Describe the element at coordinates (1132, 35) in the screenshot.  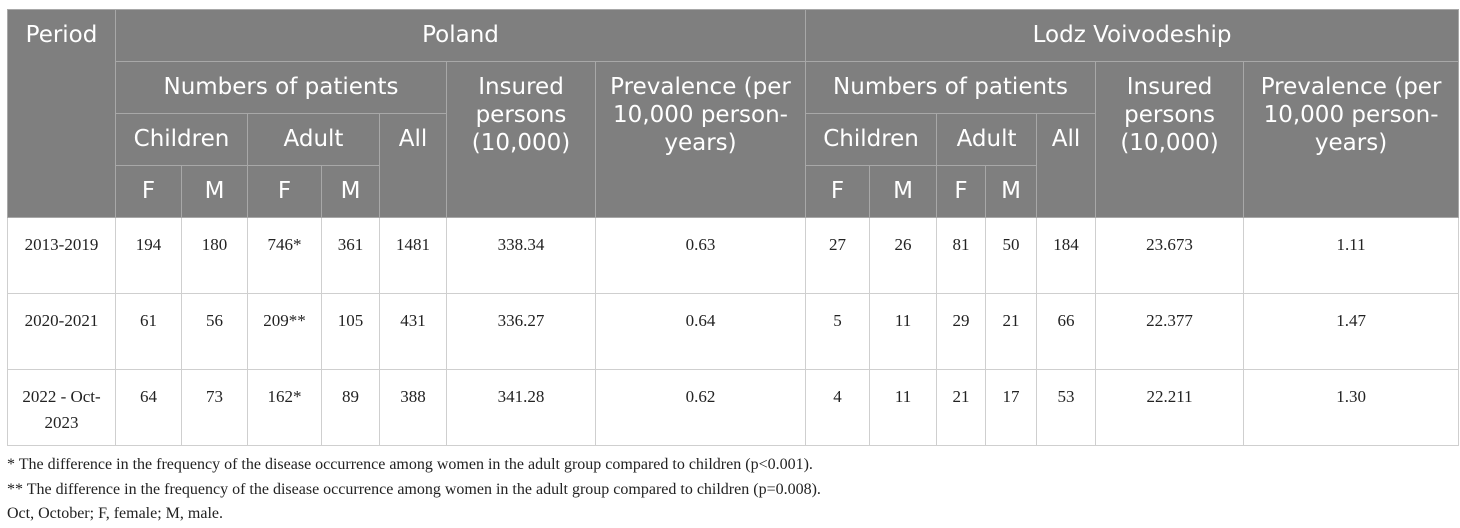
I see `header-cell: Lodz Voivodeship` at that location.